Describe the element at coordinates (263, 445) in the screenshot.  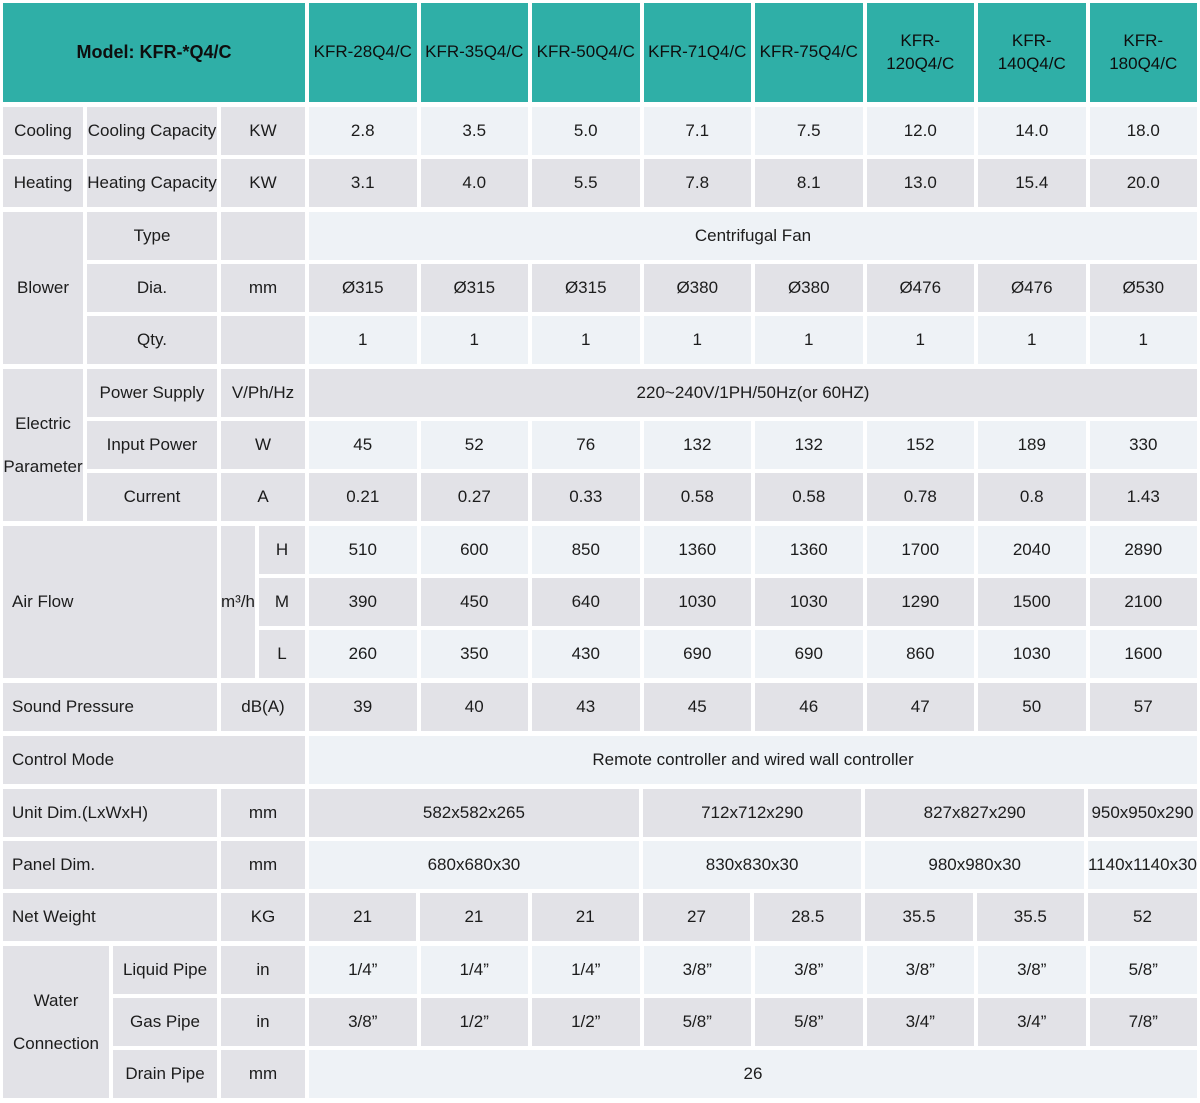
I see `unit-label: W` at that location.